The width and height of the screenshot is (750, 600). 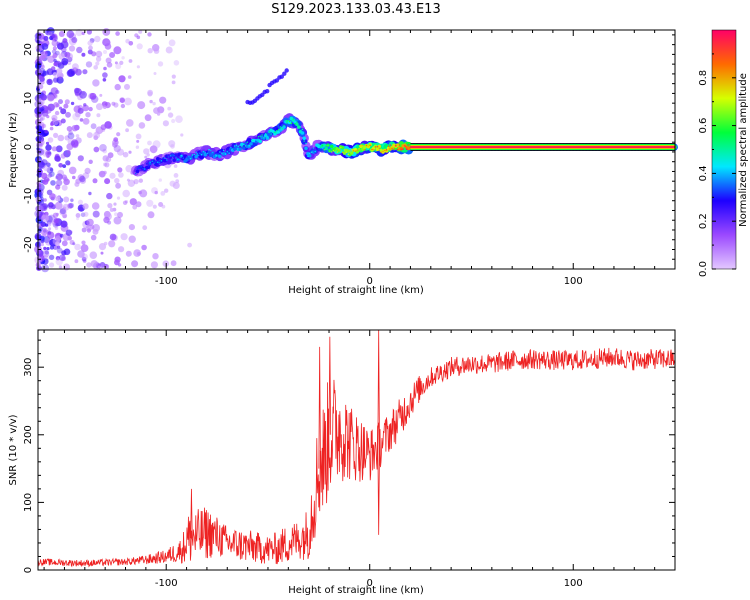 I want to click on figure-title: S129.2023.133.03.43.E13, so click(x=355, y=9).